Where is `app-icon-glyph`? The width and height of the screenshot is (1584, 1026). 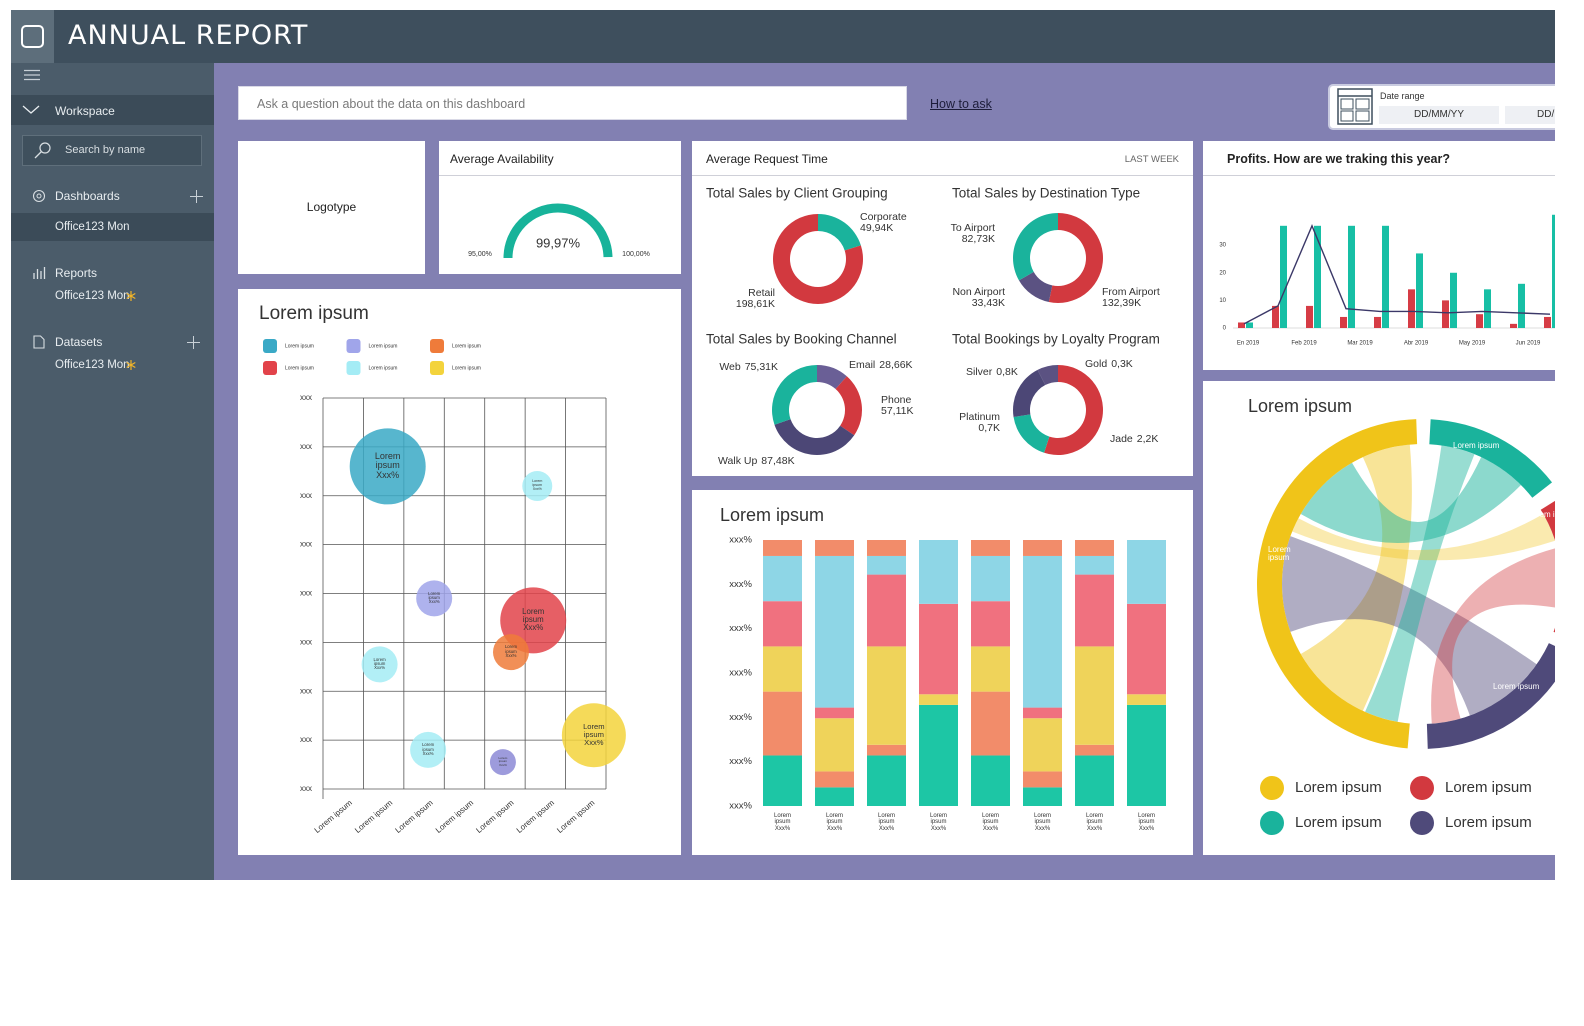 app-icon-glyph is located at coordinates (32, 36).